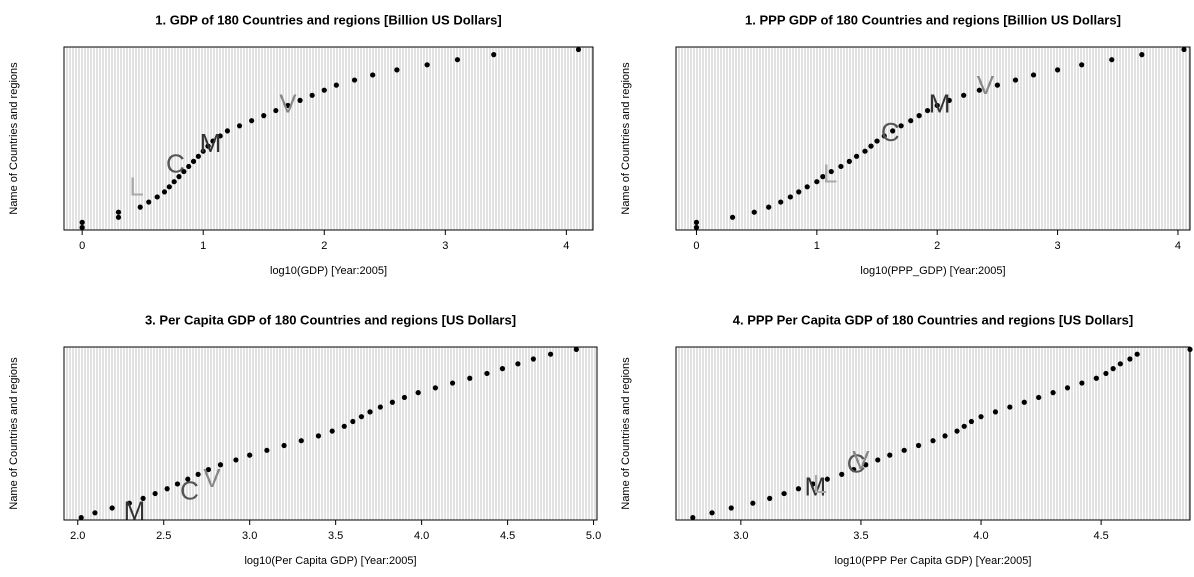 Image resolution: width=1194 pixels, height=577 pixels. I want to click on x-tick-label: 3.0, so click(249, 536).